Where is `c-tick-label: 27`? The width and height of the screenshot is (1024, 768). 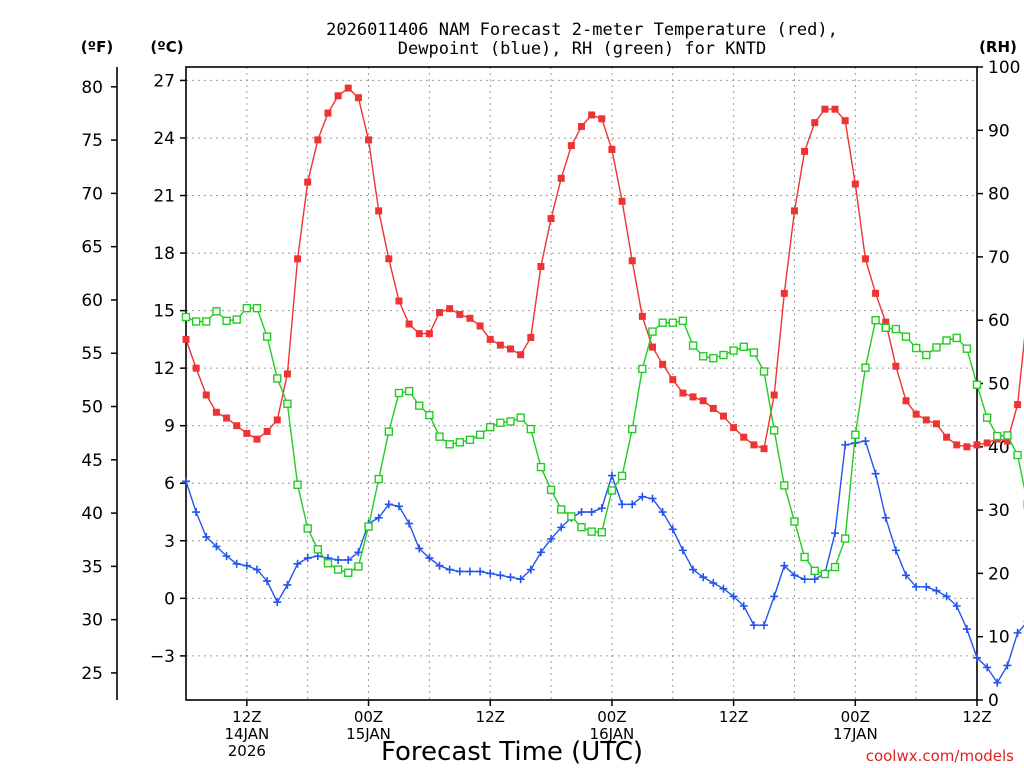 c-tick-label: 27 is located at coordinates (164, 81).